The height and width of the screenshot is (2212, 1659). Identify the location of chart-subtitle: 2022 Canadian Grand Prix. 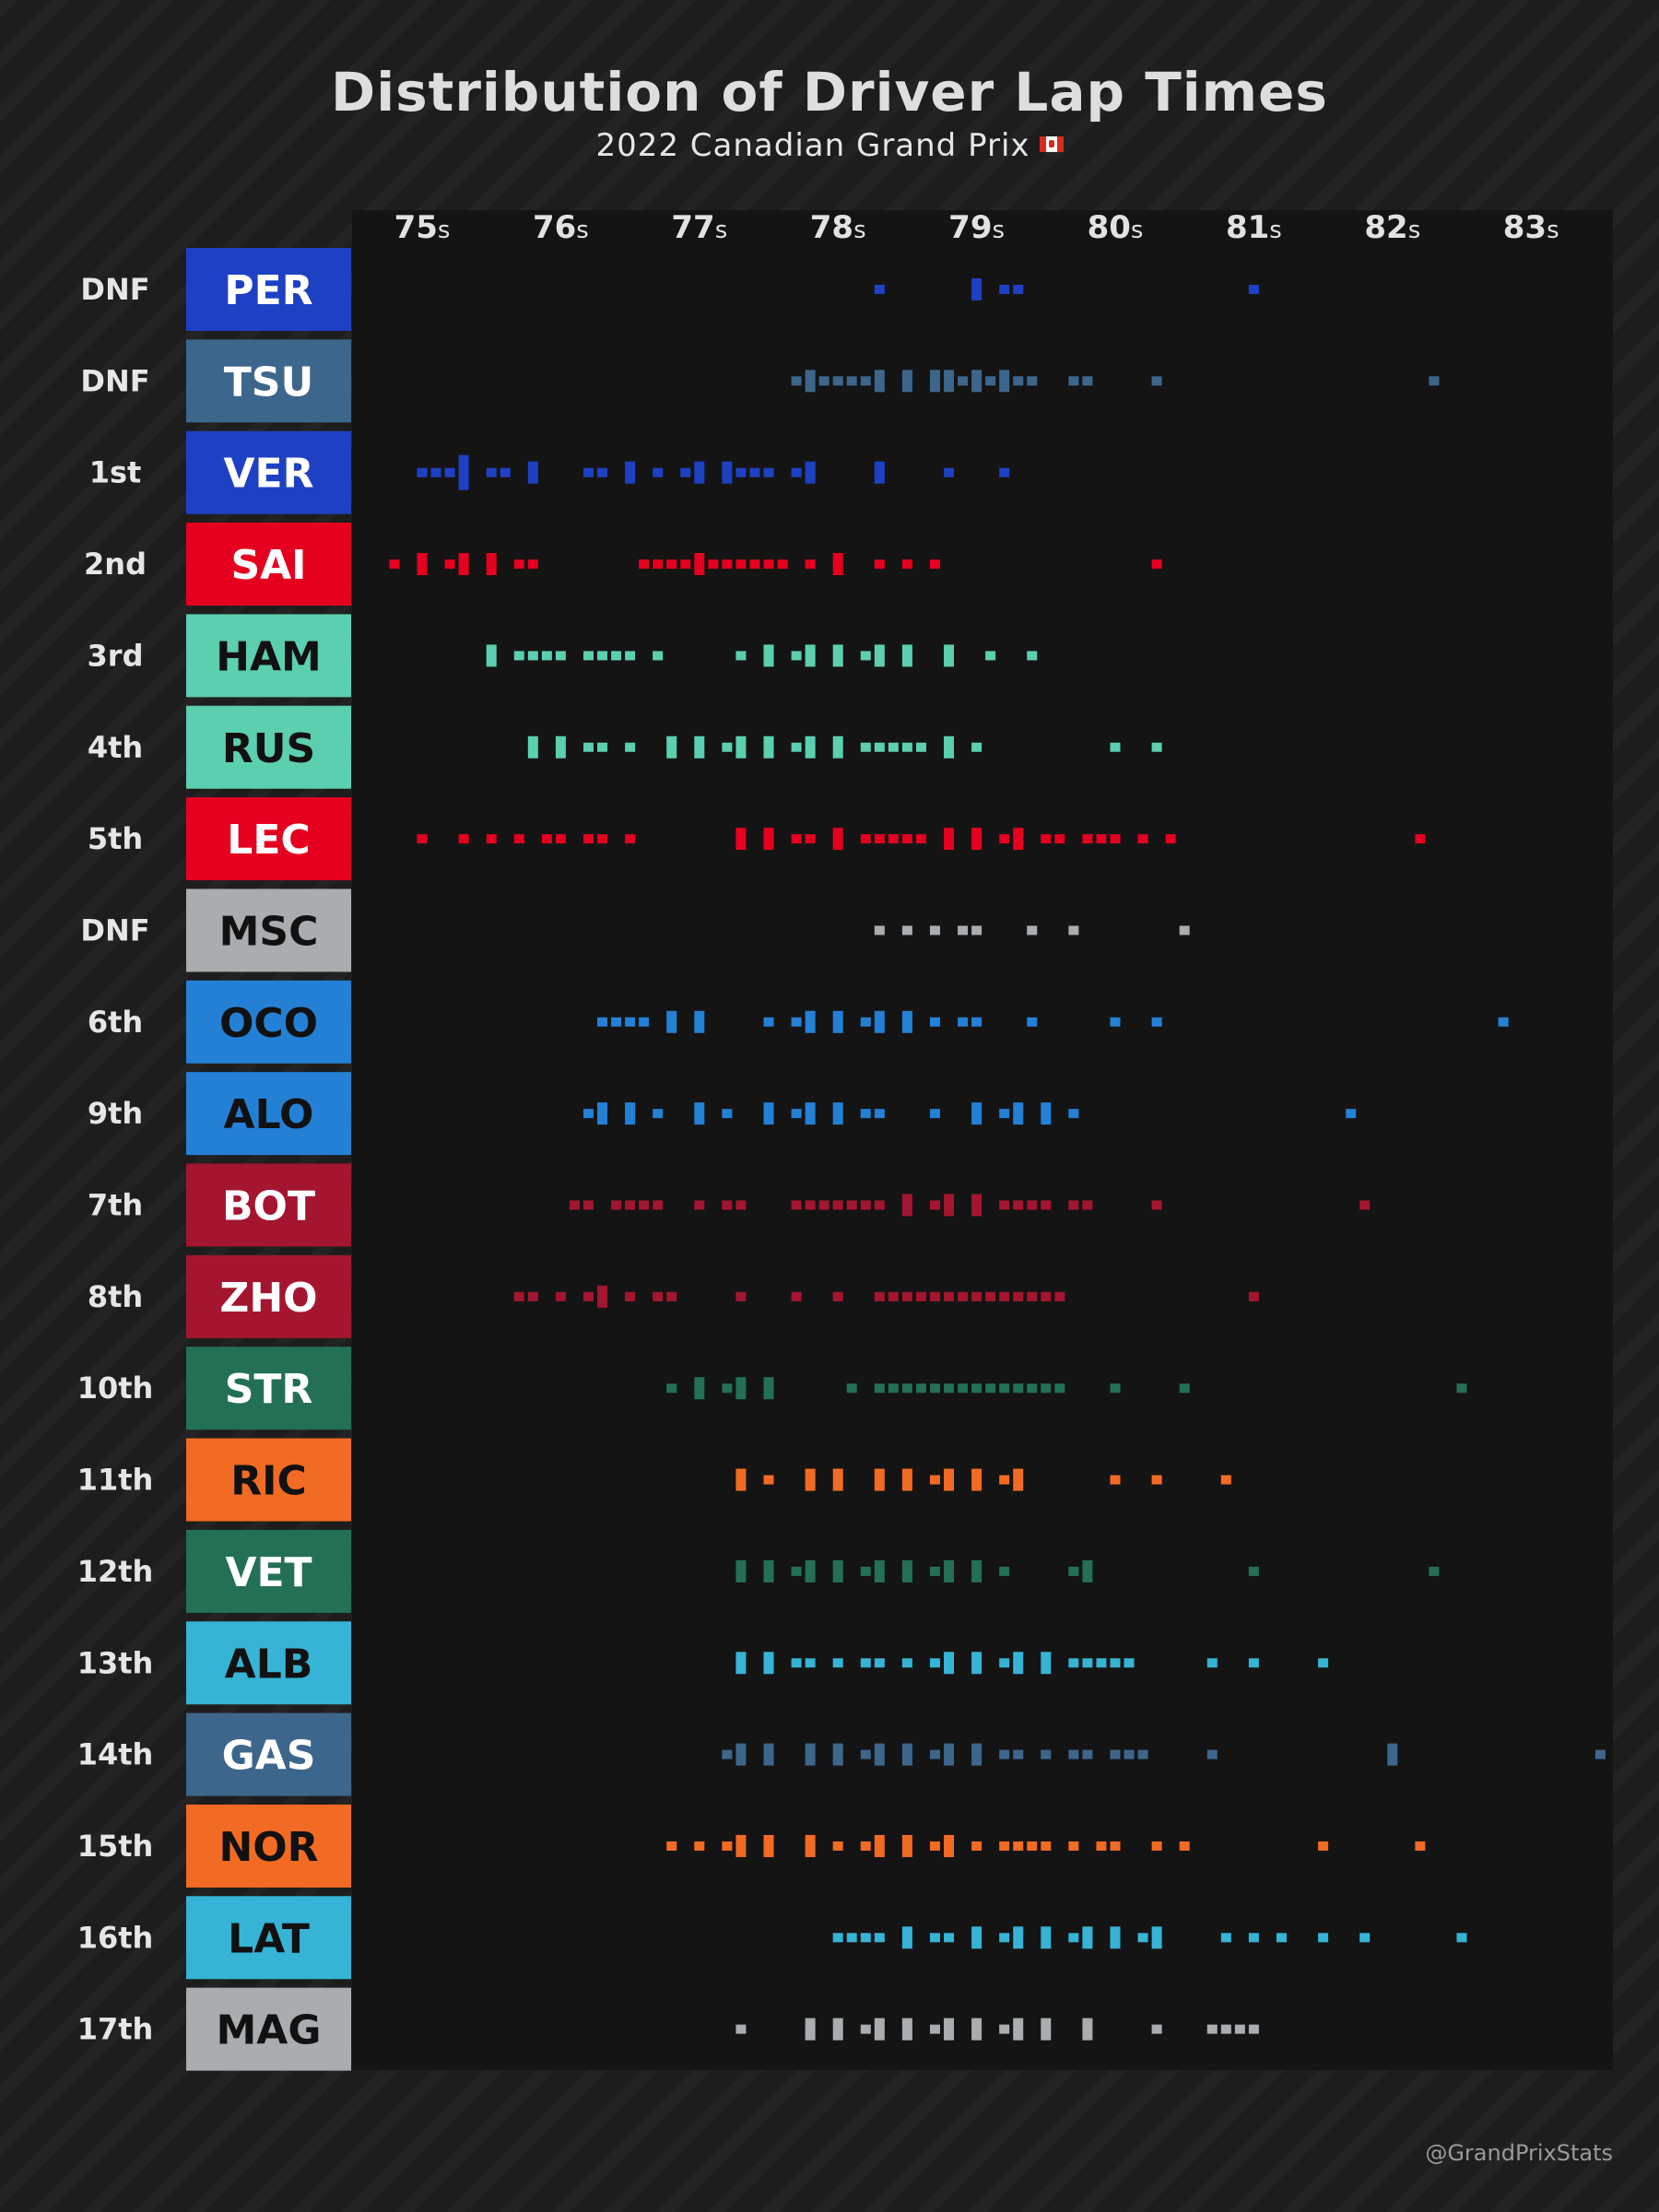
(829, 145).